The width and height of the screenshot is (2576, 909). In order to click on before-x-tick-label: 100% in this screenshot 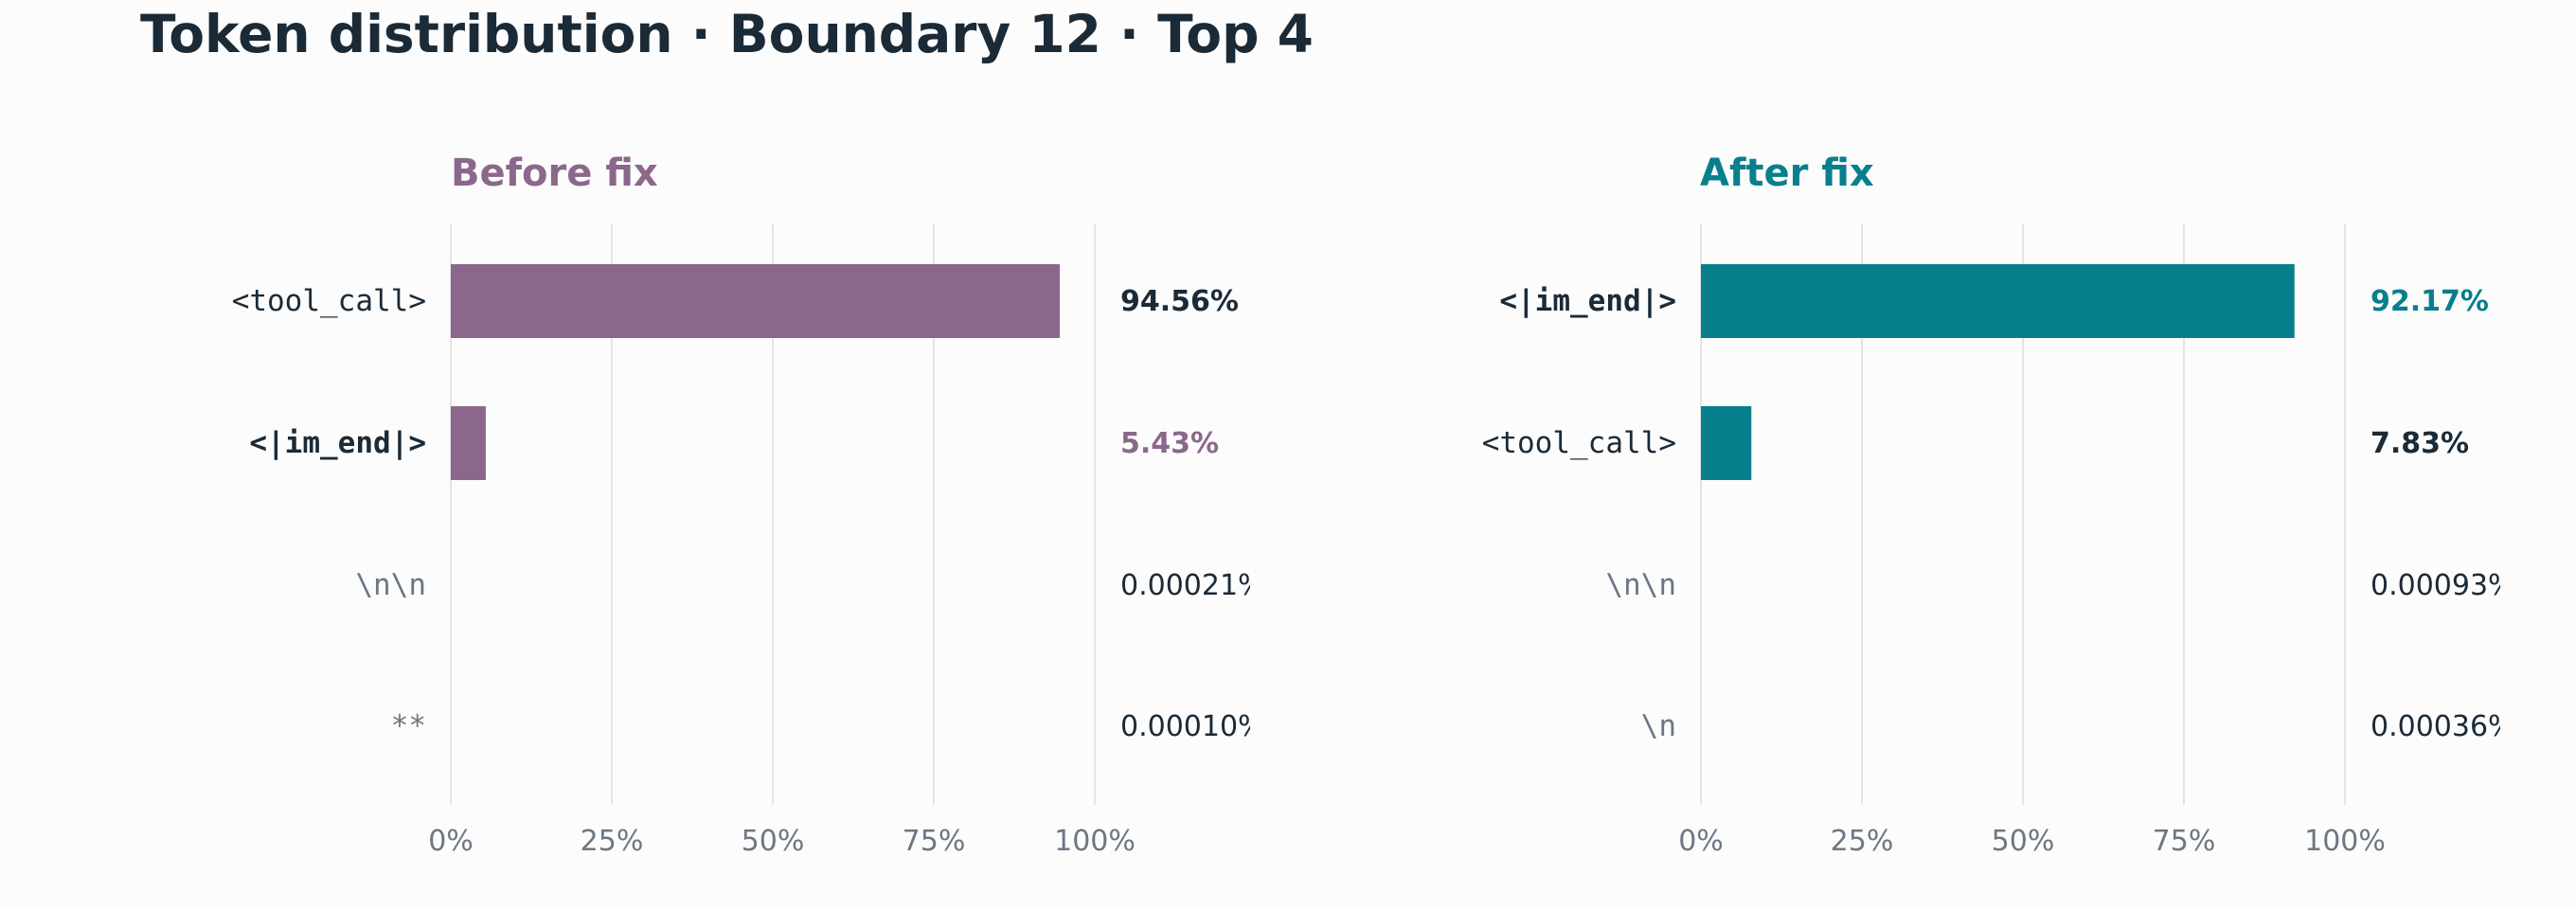, I will do `click(1095, 841)`.